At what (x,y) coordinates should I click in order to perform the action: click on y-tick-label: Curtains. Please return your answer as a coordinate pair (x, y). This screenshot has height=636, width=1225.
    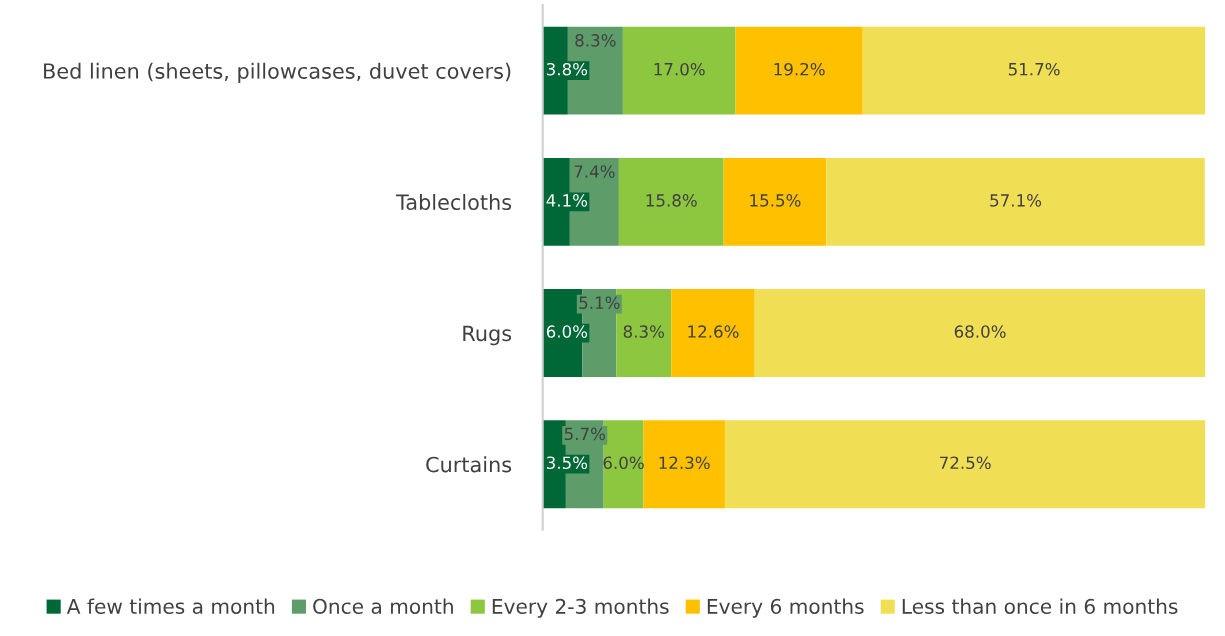
    Looking at the image, I should click on (469, 464).